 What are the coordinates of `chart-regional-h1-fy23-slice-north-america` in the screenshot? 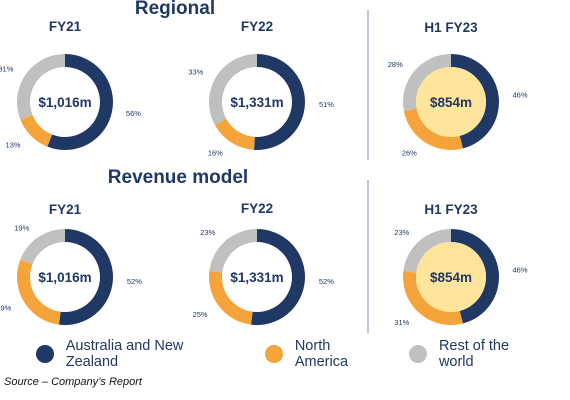 It's located at (433, 129).